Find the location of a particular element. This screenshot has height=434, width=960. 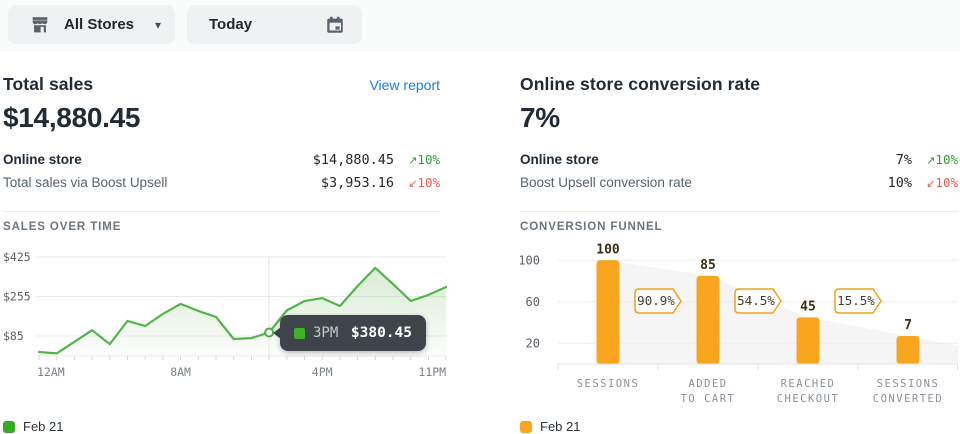

table-row: Online store 7% ↗10% is located at coordinates (739, 159).